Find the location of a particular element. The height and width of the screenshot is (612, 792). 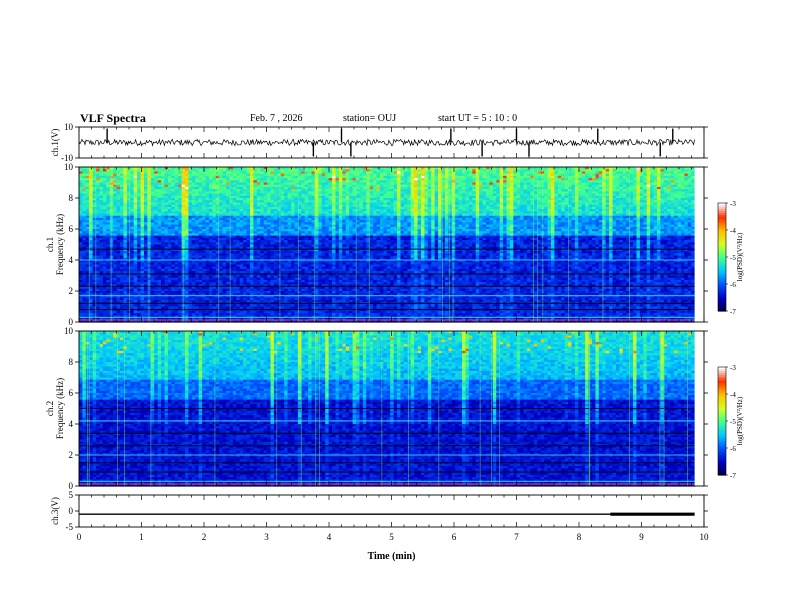

ch1-spectrogram-colorbar is located at coordinates (722, 257).